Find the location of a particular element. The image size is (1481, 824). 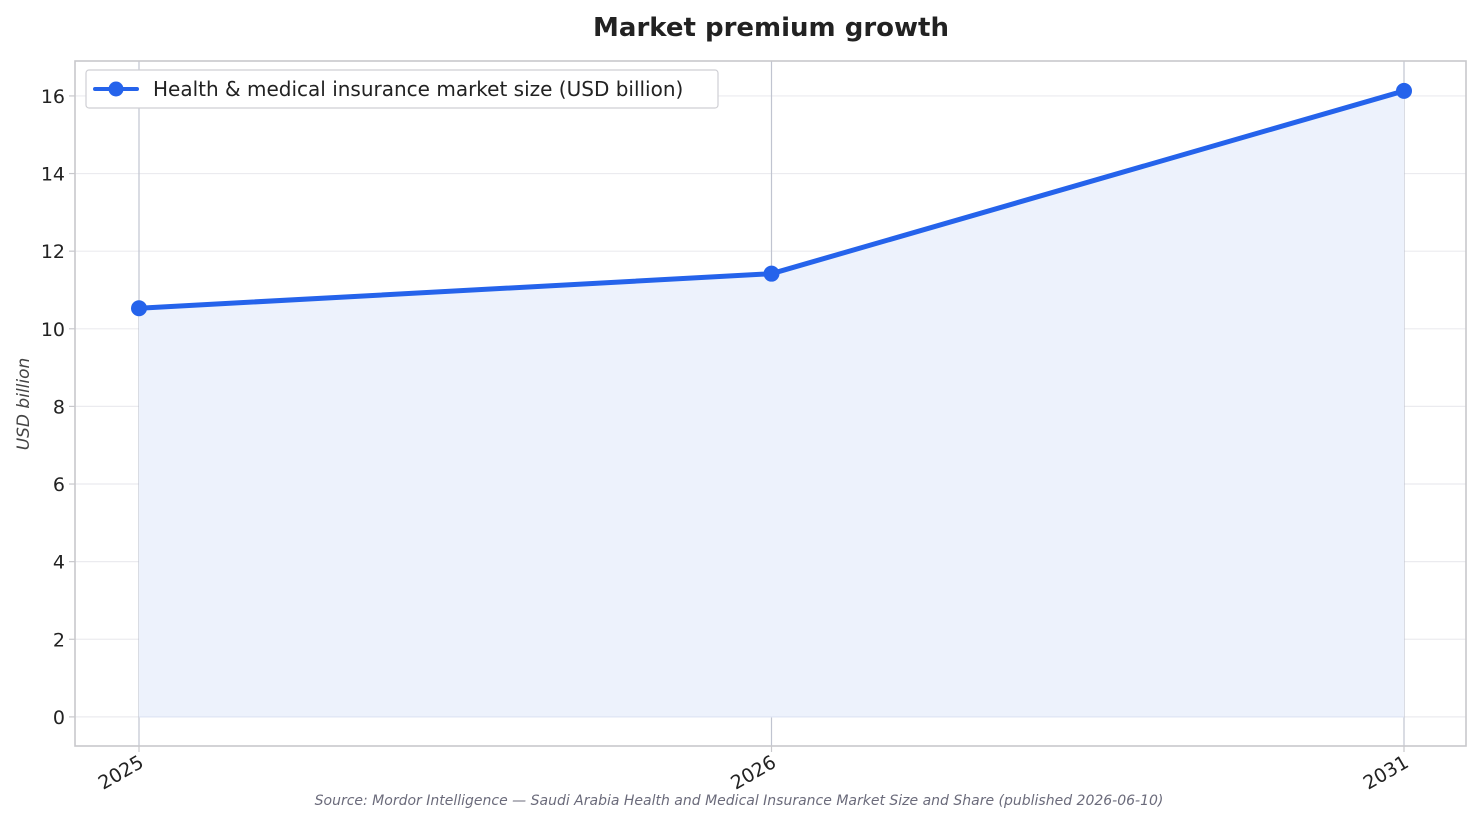

y-axis: 0 2 4 6 8 10 12 14 16 is located at coordinates (58, 407).